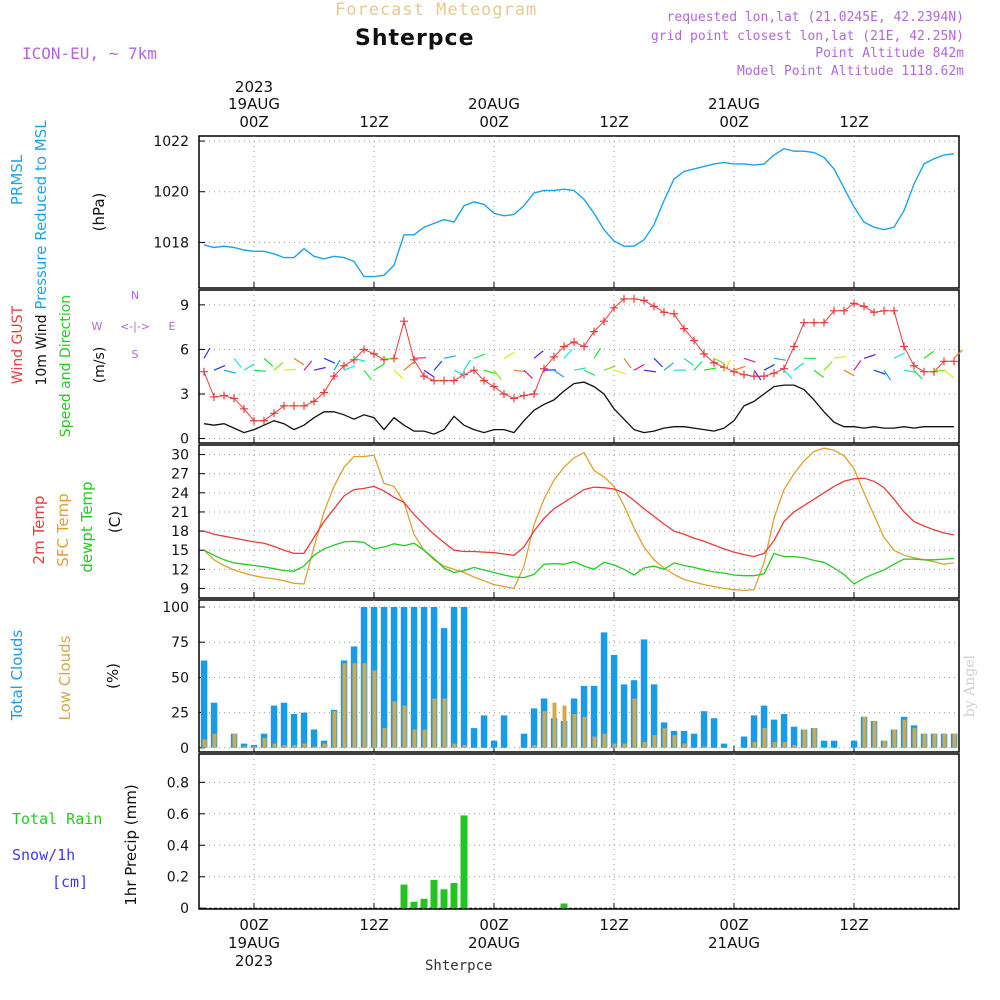 The height and width of the screenshot is (1000, 1000). I want to click on compass-arrows: <-|->, so click(135, 326).